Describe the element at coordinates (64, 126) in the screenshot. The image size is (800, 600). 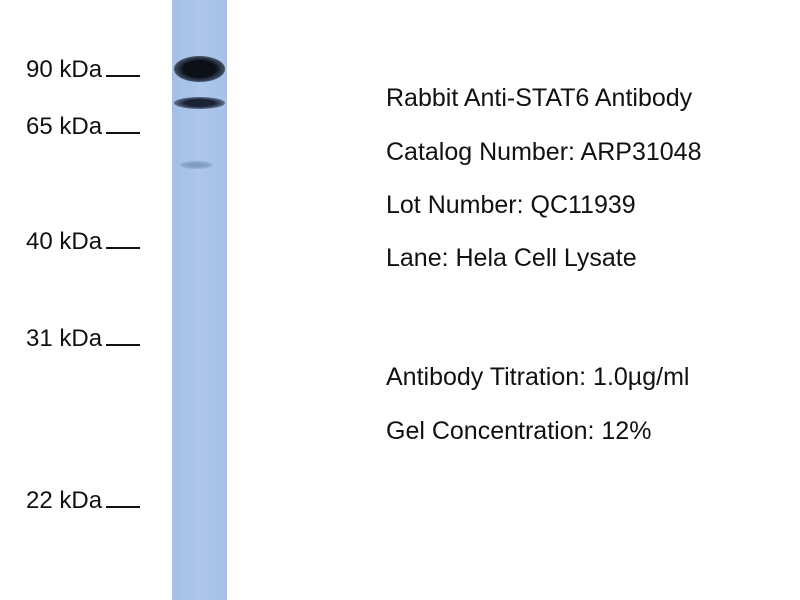
I see `marker-label: 65 kDa` at that location.